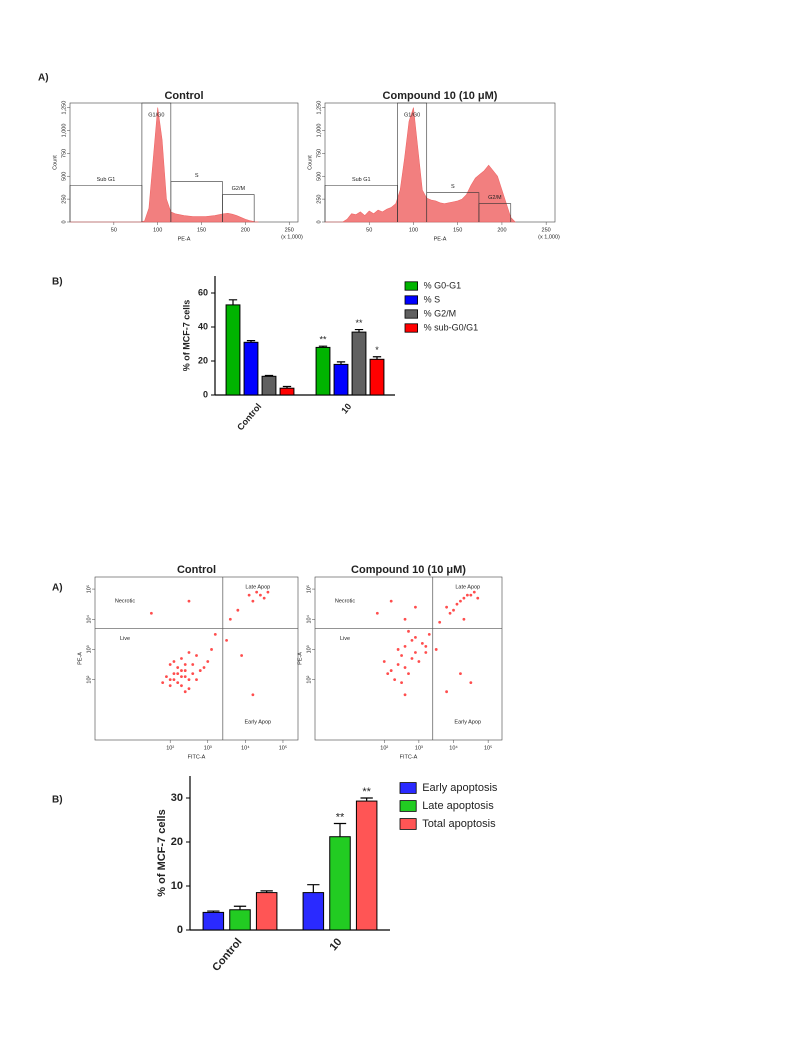 The height and width of the screenshot is (1057, 793). I want to click on legend-label: Late apoptosis, so click(458, 806).